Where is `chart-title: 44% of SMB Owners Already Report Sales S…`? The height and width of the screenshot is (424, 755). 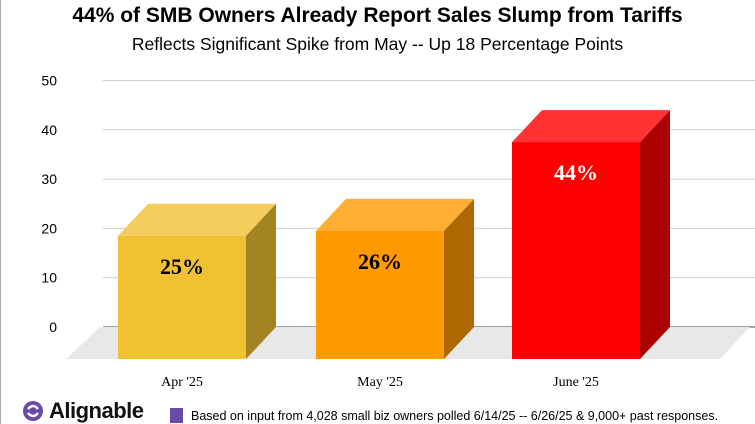 chart-title: 44% of SMB Owners Already Report Sales S… is located at coordinates (377, 15).